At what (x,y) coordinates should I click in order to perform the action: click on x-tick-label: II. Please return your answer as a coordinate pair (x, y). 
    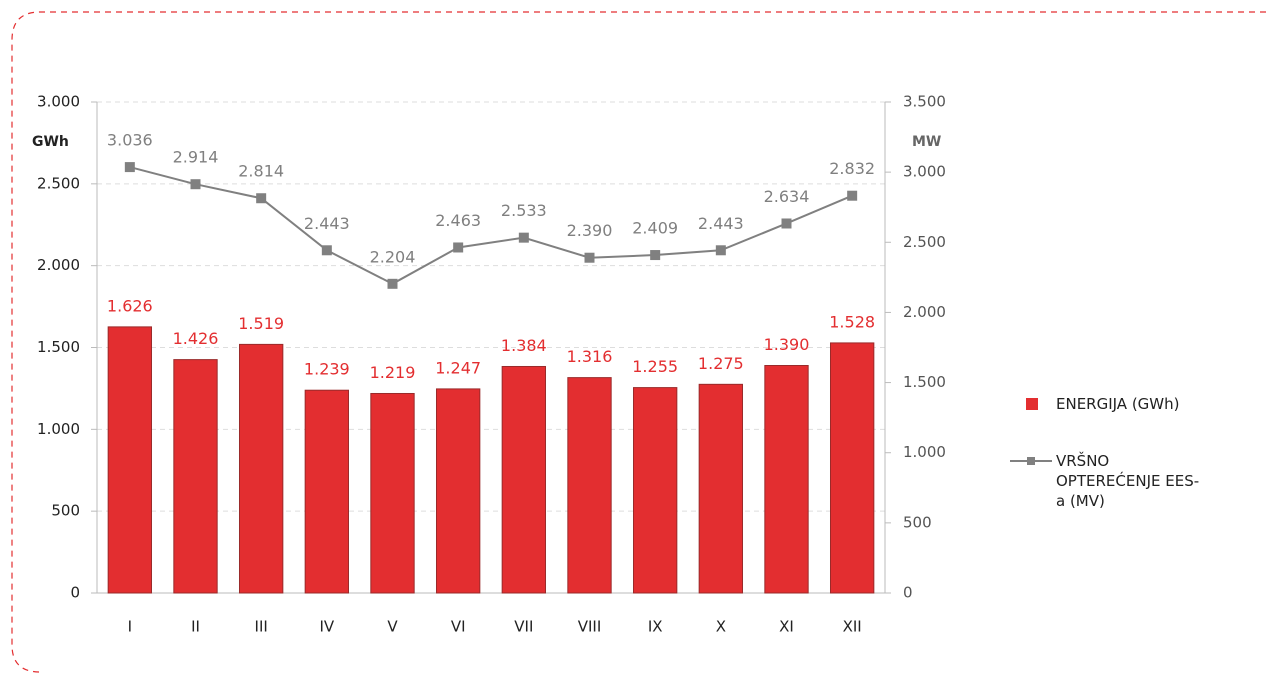
    Looking at the image, I should click on (195, 627).